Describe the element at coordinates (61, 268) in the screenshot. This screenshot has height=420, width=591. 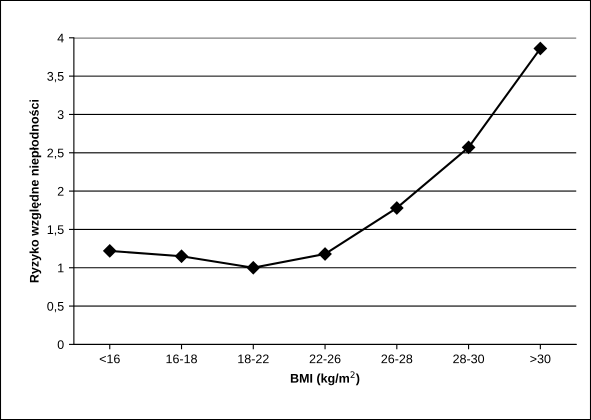
I see `y-tick-label: 1` at that location.